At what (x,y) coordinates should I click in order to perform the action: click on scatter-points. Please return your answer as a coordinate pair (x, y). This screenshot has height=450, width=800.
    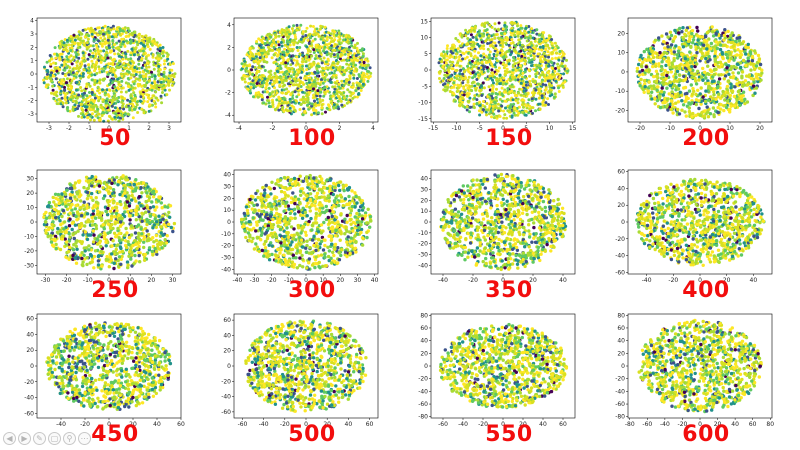
    Looking at the image, I should click on (503, 70).